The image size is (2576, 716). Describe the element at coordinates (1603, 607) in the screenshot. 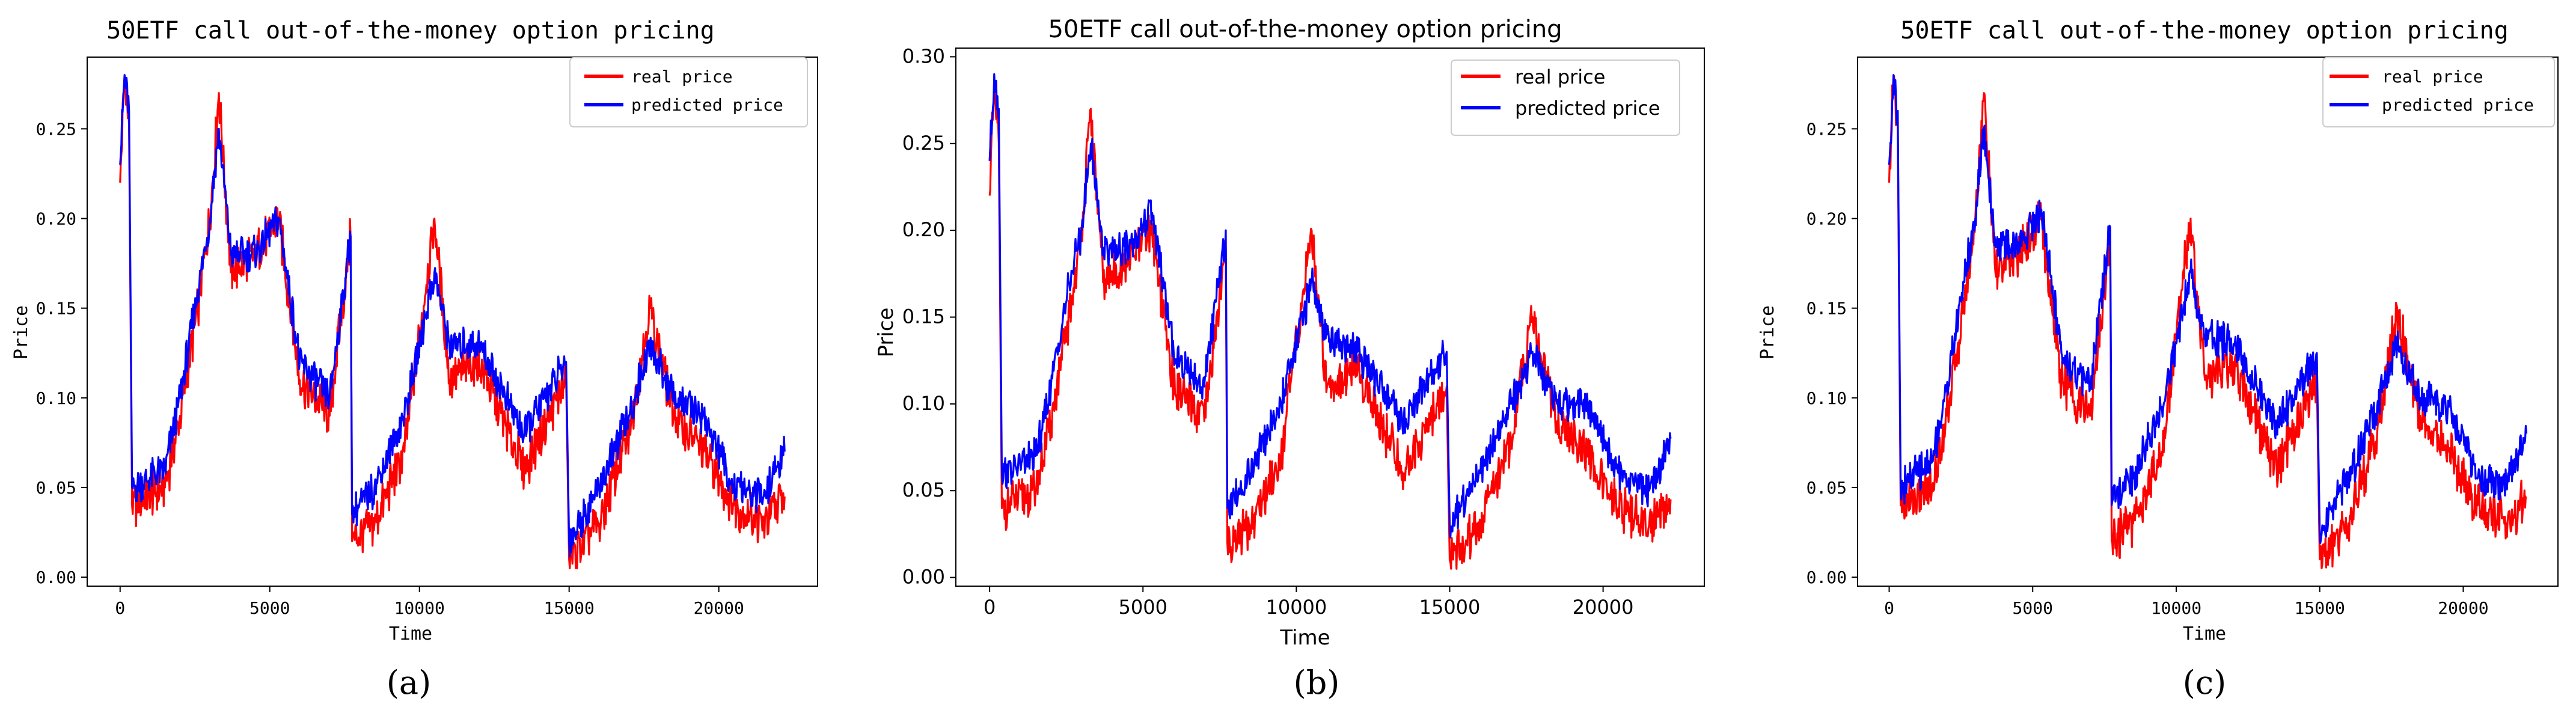

I see `x-tick-label-b-4: 20000` at that location.